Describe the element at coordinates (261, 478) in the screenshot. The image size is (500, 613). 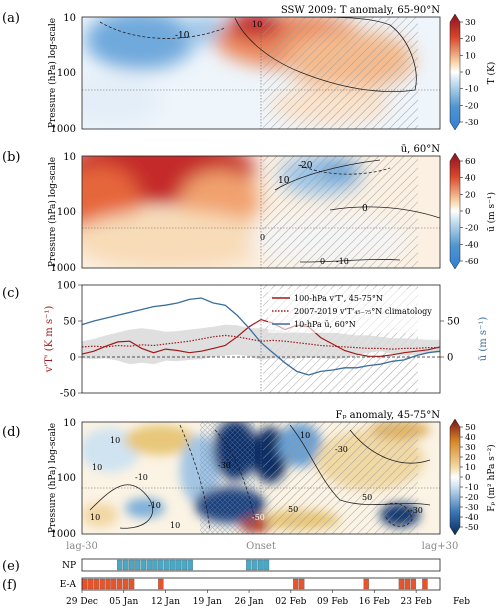
I see `panel-d-field` at that location.